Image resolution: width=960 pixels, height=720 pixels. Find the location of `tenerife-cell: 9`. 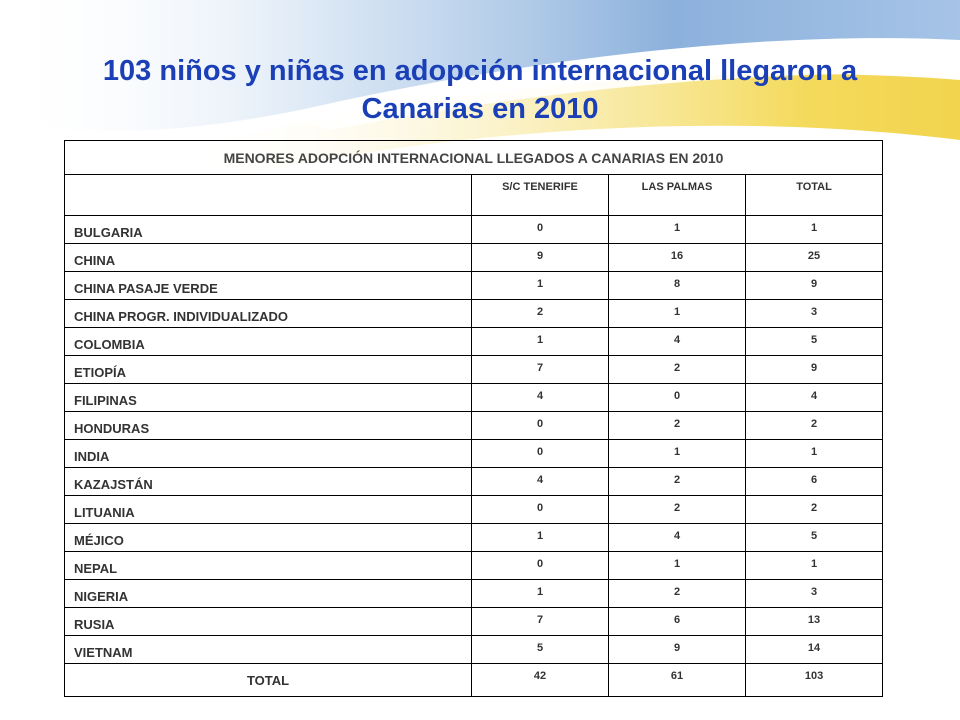

tenerife-cell: 9 is located at coordinates (540, 257).